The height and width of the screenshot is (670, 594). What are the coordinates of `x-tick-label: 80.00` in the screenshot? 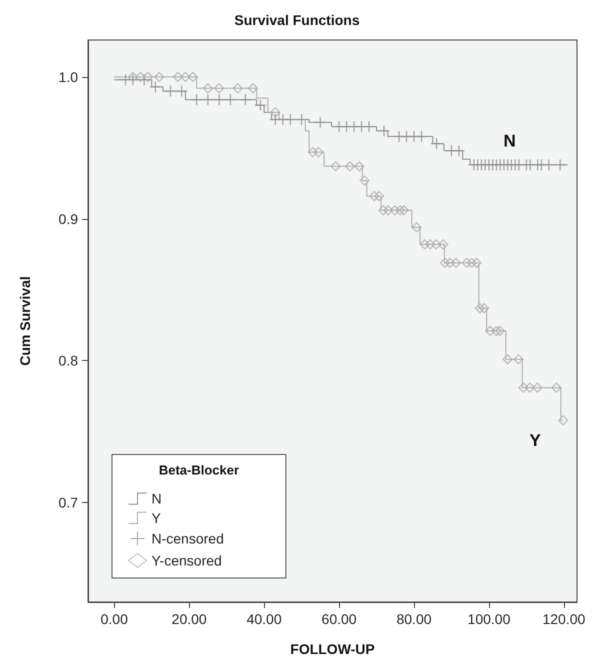 It's located at (414, 619).